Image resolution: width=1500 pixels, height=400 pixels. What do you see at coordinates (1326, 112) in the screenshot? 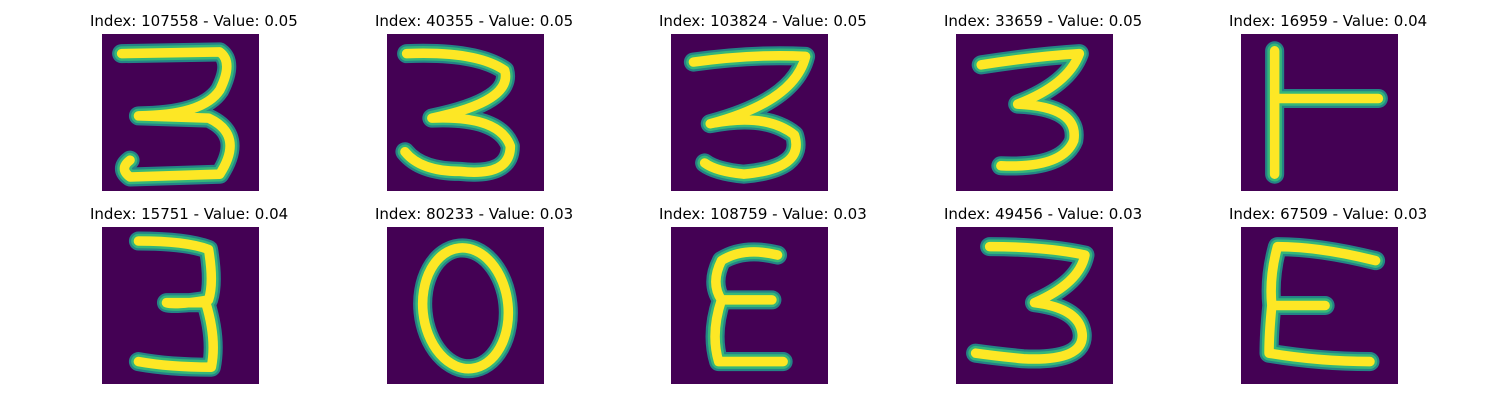
I see `digit-t-glyph` at bounding box center [1326, 112].